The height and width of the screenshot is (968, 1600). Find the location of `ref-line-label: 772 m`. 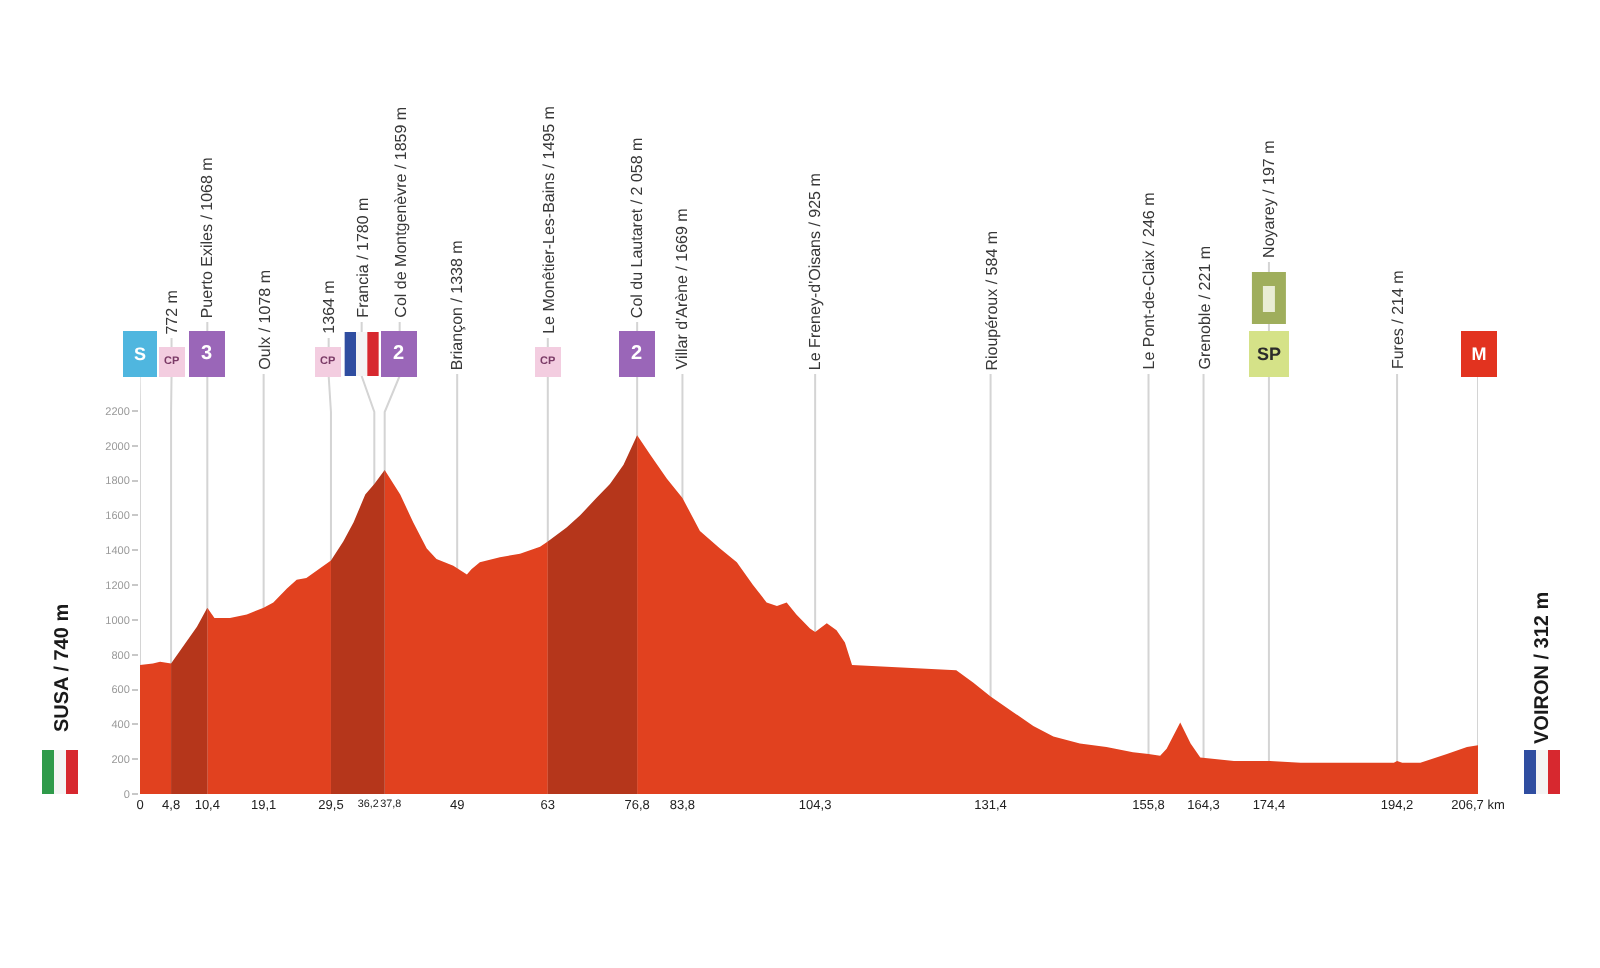

ref-line-label: 772 m is located at coordinates (171, 312).